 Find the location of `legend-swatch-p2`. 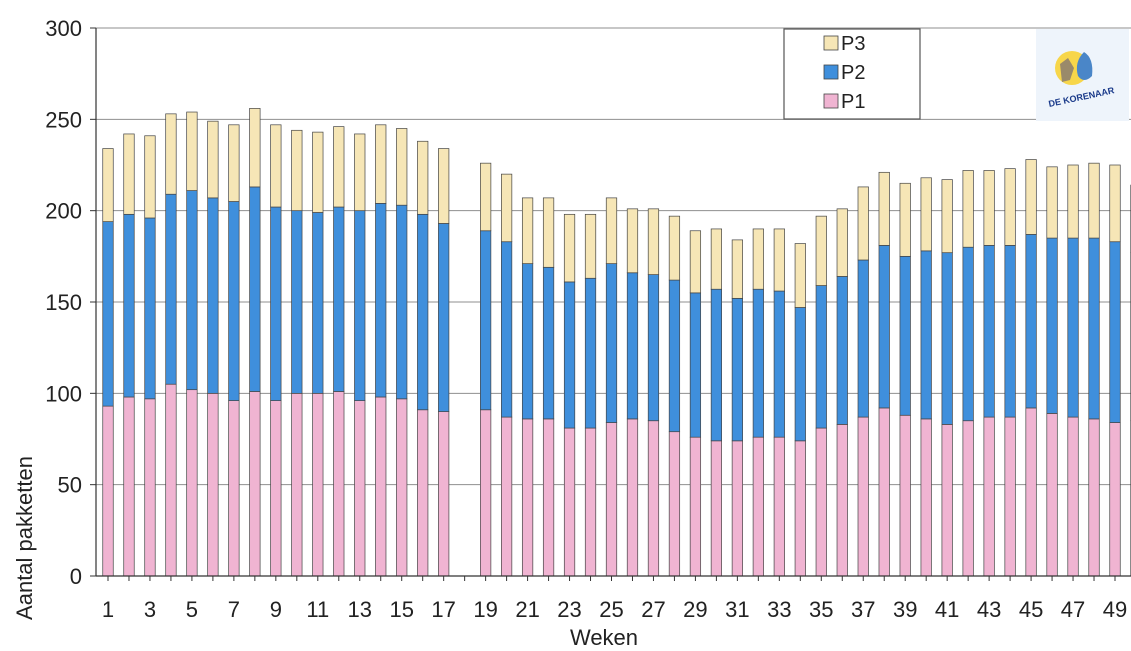

legend-swatch-p2 is located at coordinates (831, 72).